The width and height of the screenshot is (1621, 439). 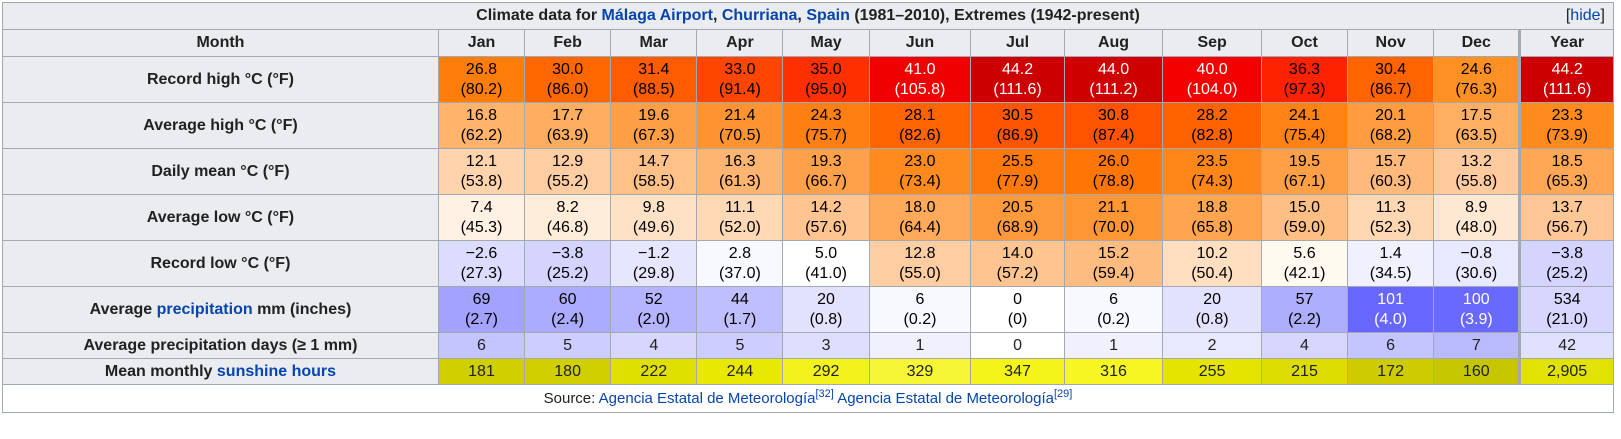 I want to click on daily-mean-cell-year: 18.5 (65.3), so click(x=1566, y=171).